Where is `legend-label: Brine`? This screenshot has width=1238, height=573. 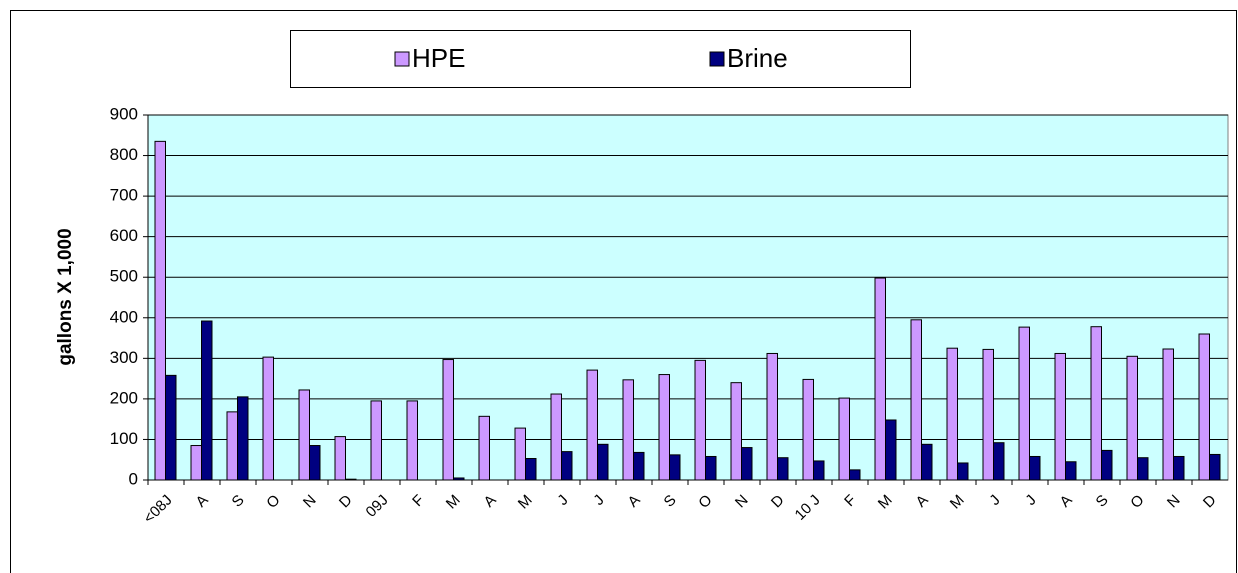
legend-label: Brine is located at coordinates (757, 58).